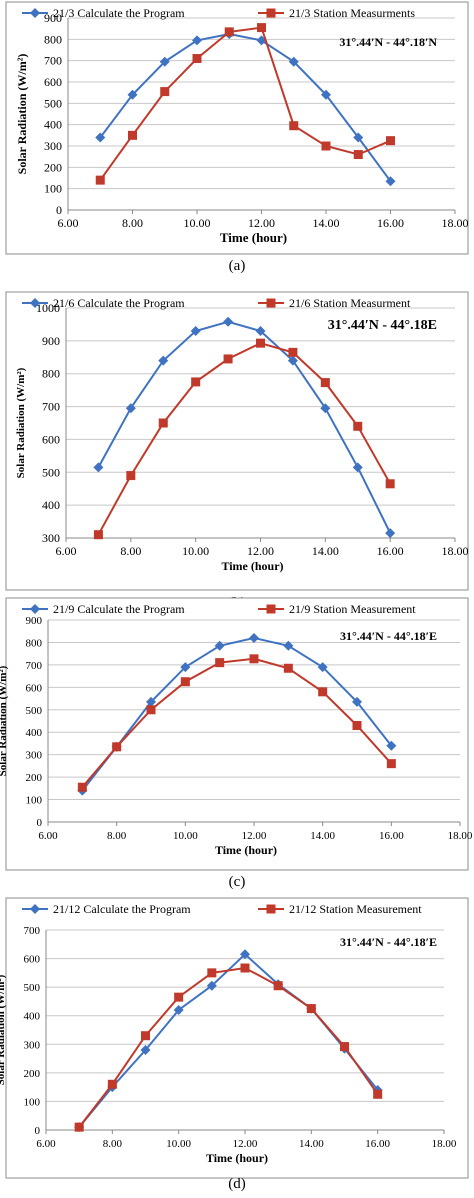 This screenshot has height=1198, width=474. Describe the element at coordinates (237, 882) in the screenshot. I see `panel-label: (c)` at that location.